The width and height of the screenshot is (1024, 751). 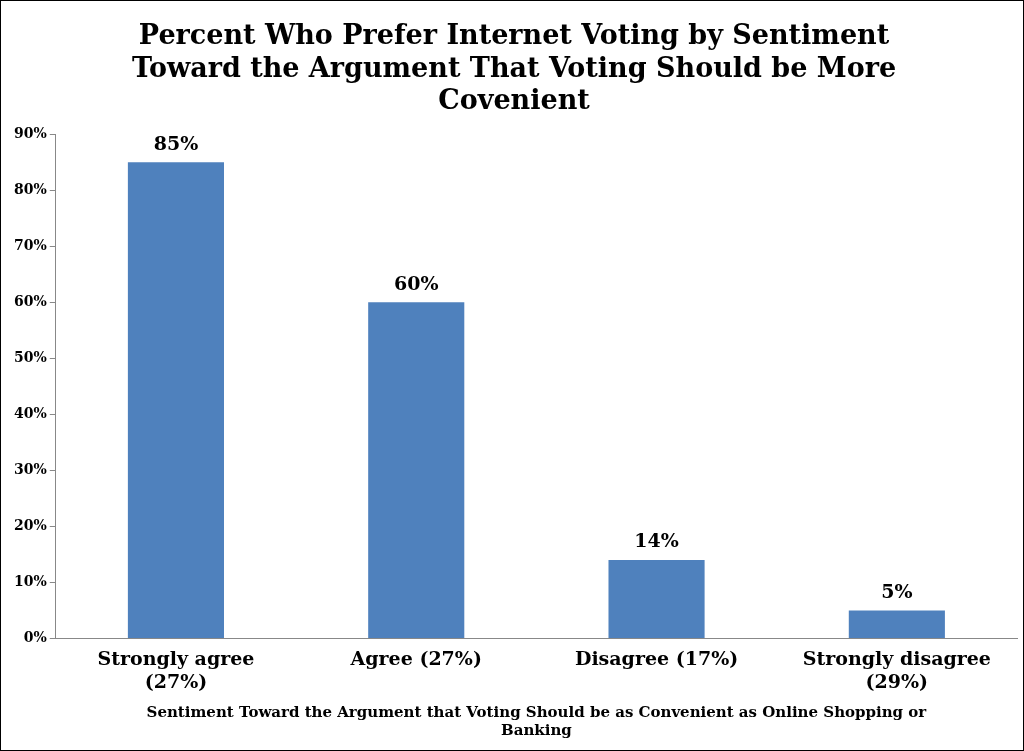 I want to click on data-label: 85%, so click(x=176, y=142).